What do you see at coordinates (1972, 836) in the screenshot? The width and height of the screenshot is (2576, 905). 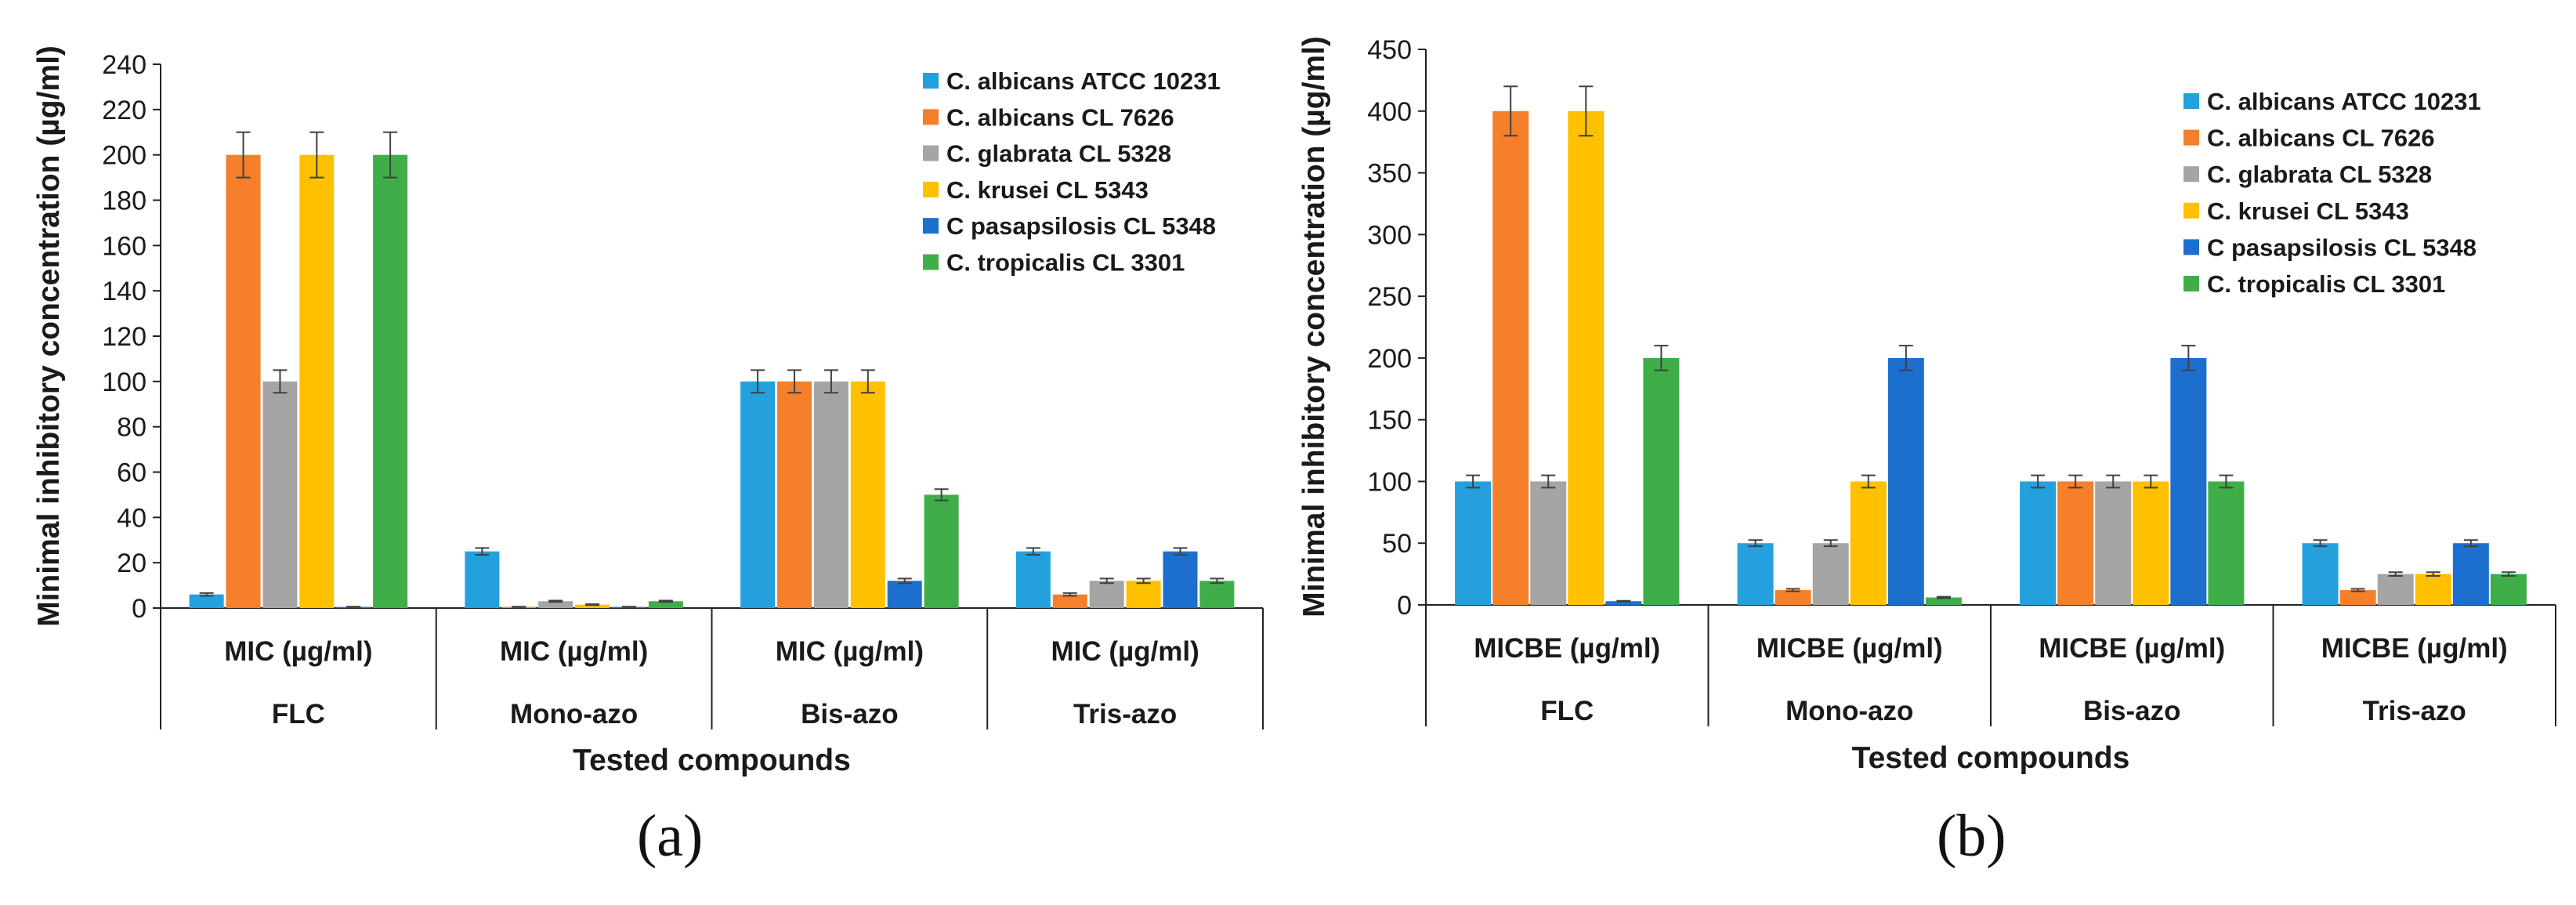 I see `panel-label: (b)` at bounding box center [1972, 836].